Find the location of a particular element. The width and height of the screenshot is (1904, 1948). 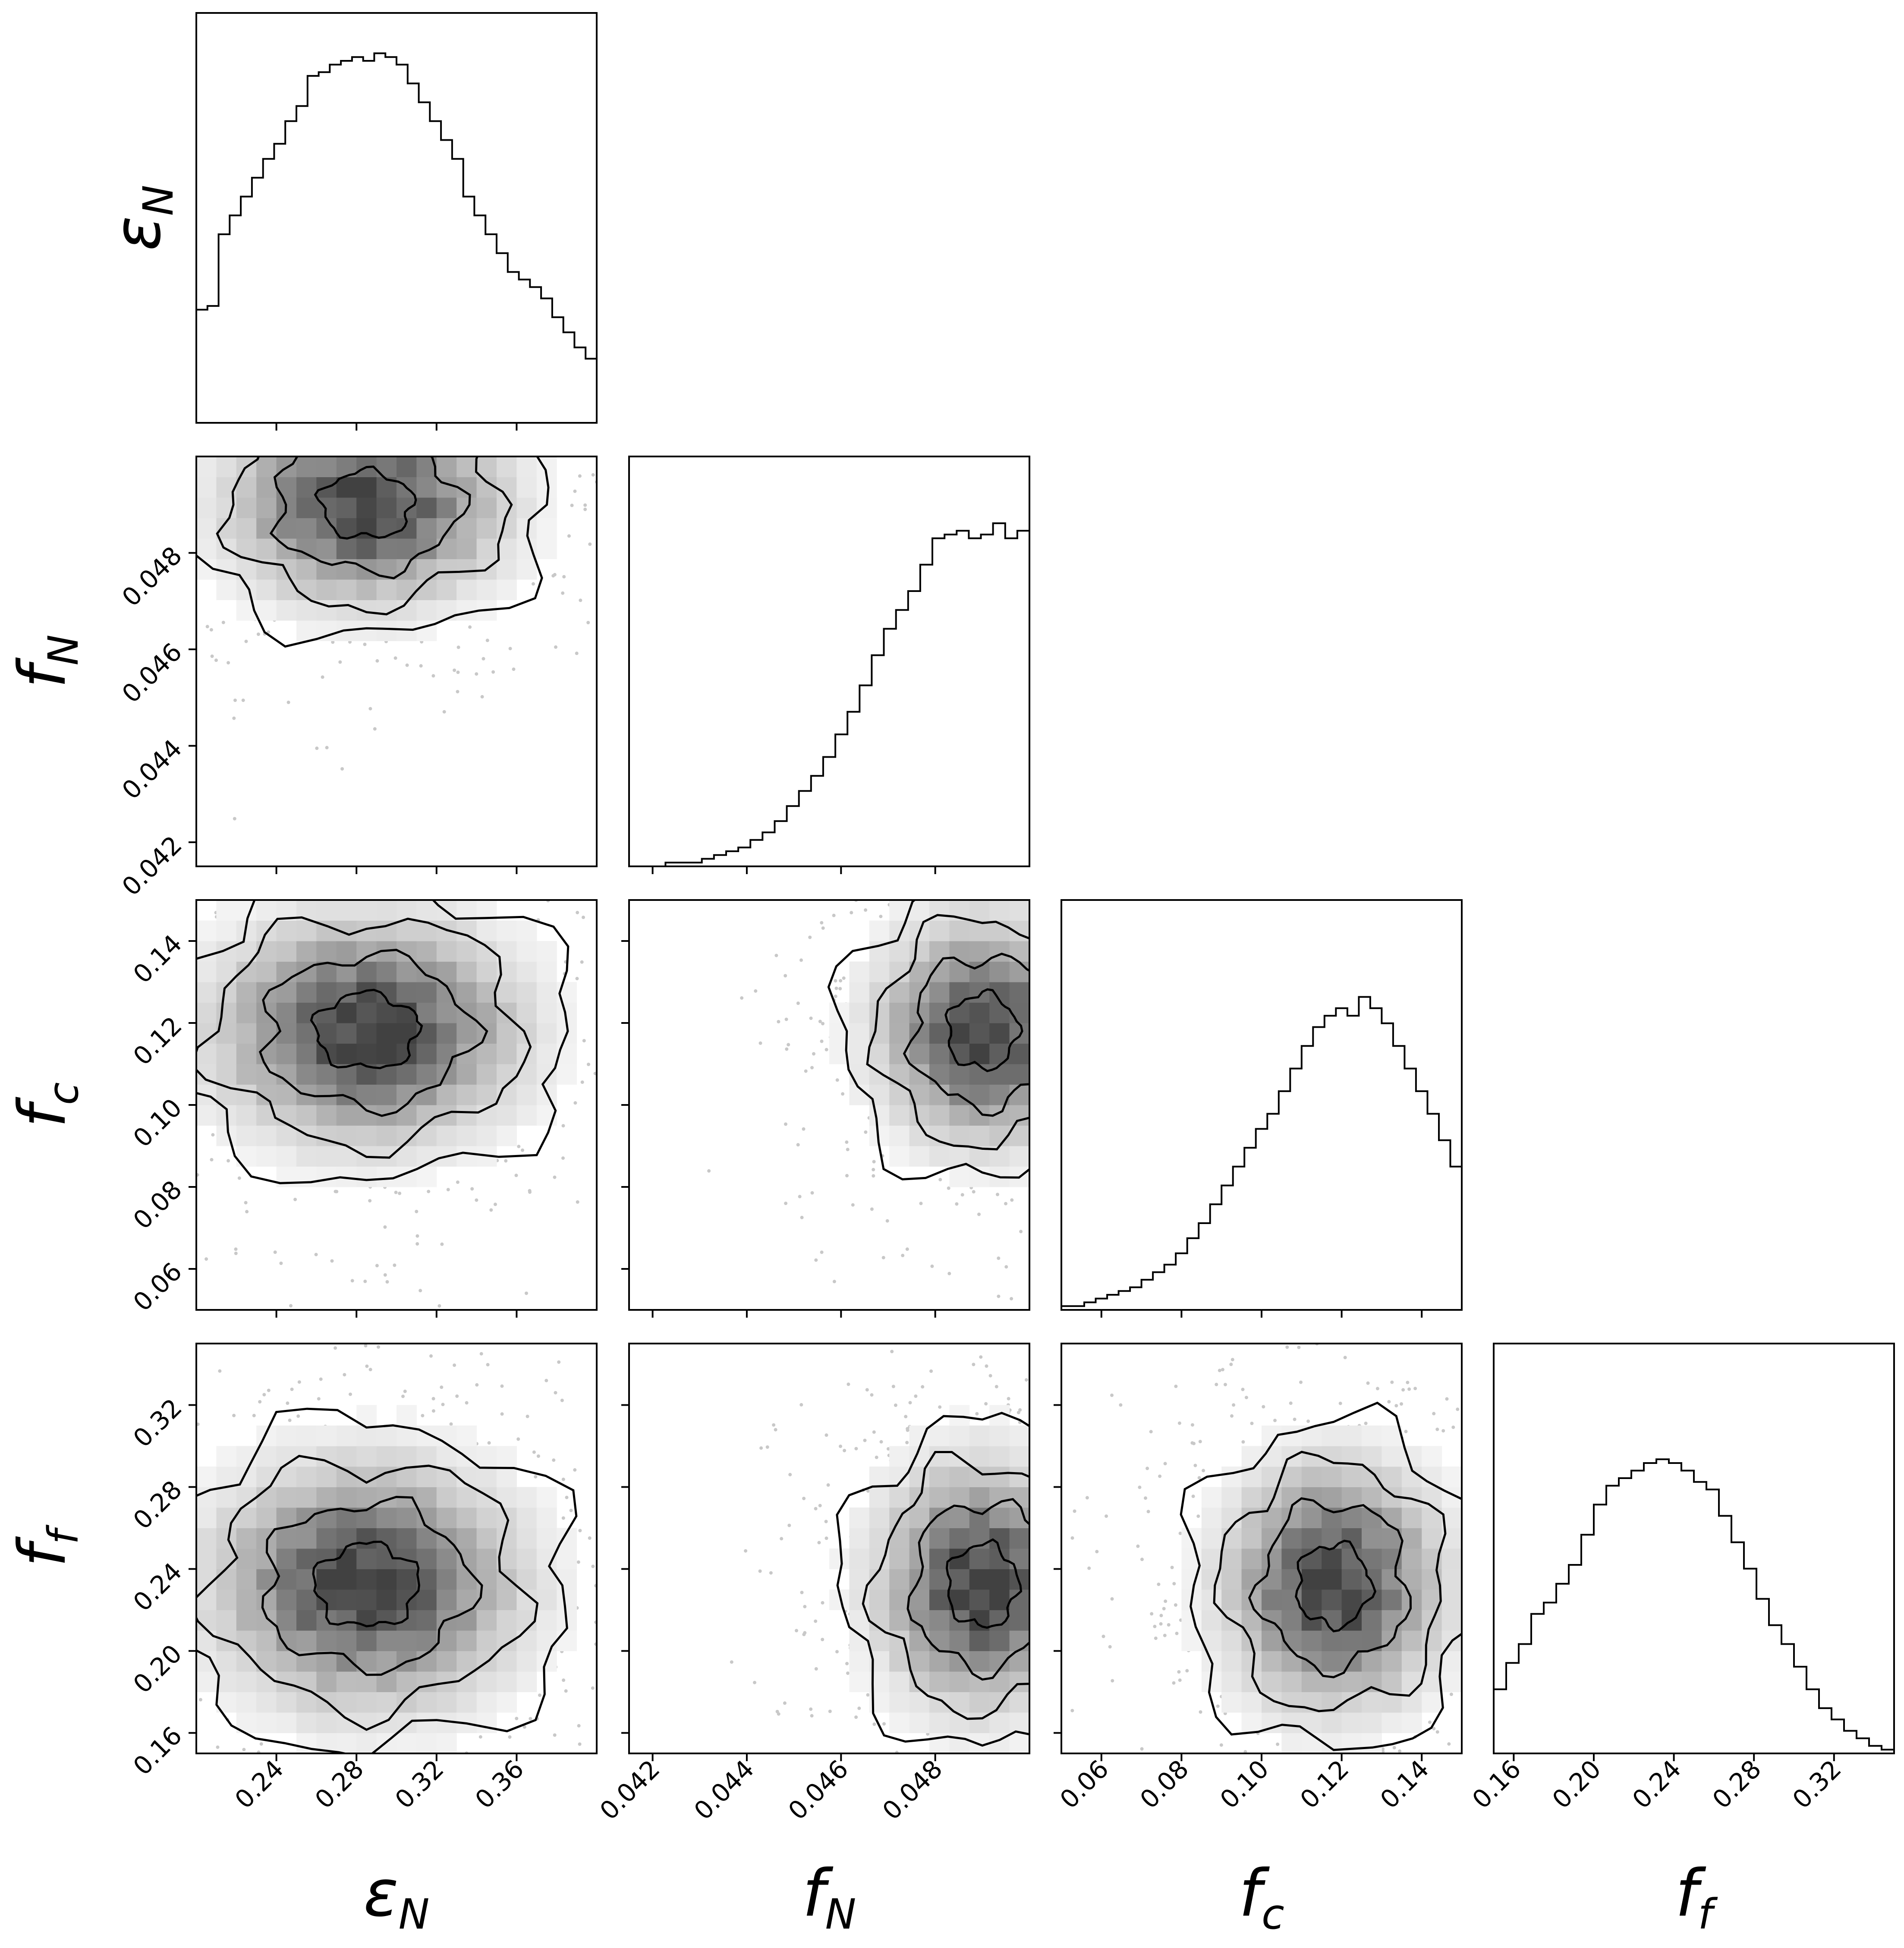

panel-f_N-vs-f_f is located at coordinates (829, 1548).